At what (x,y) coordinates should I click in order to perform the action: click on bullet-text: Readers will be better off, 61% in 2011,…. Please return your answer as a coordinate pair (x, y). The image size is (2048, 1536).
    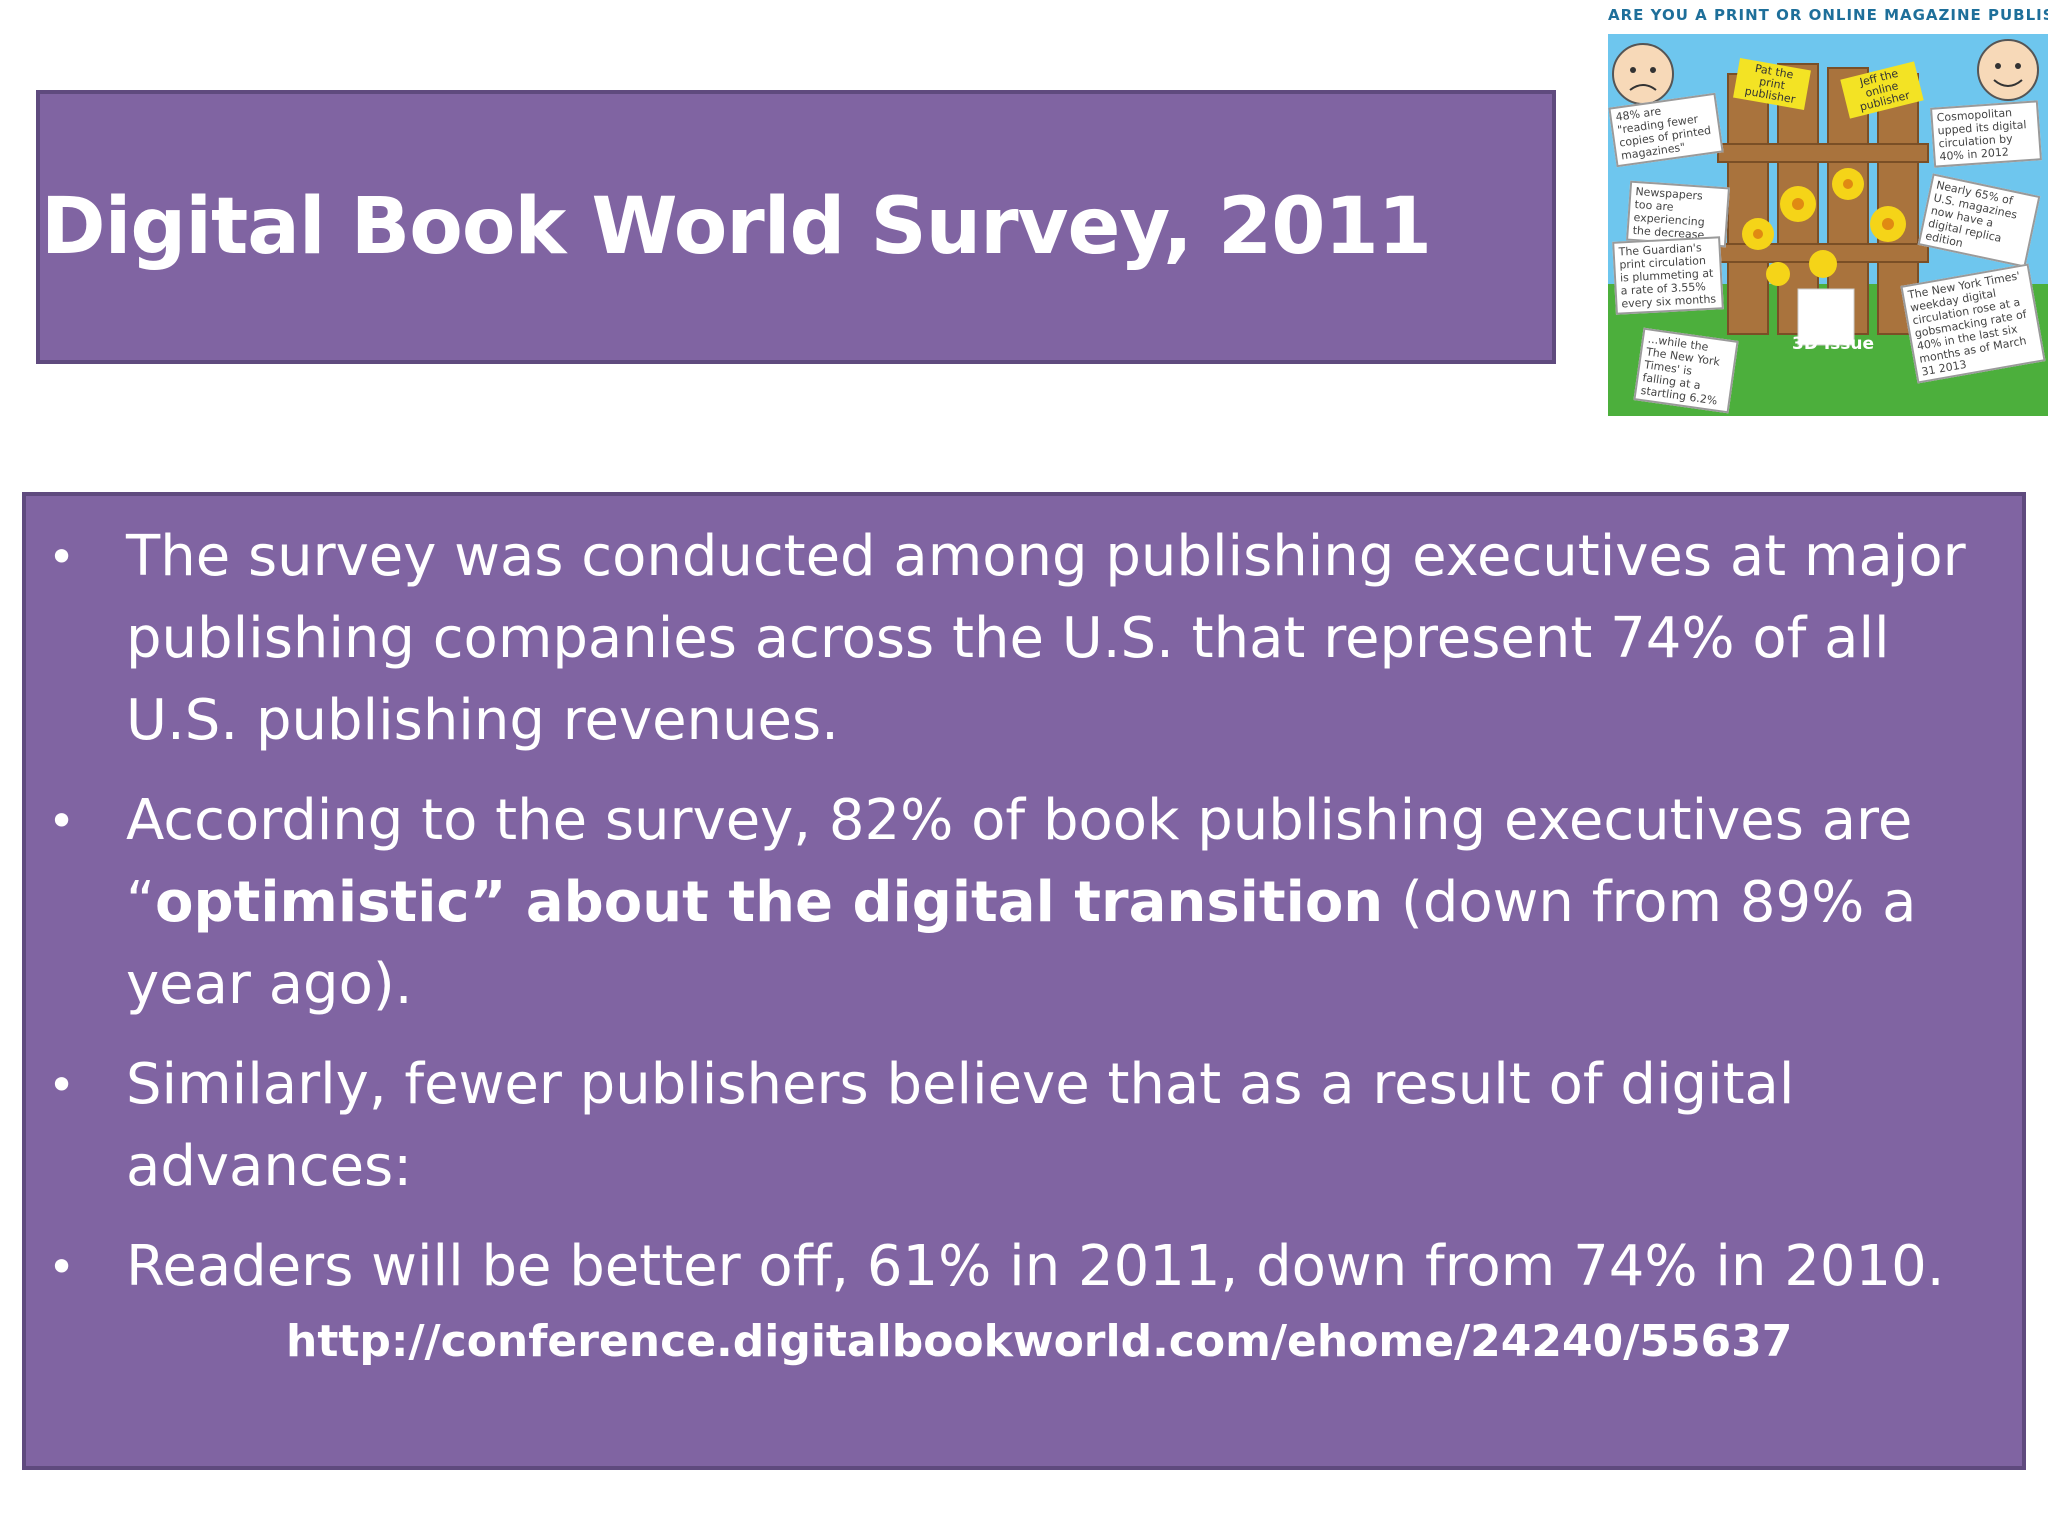
    Looking at the image, I should click on (1035, 1266).